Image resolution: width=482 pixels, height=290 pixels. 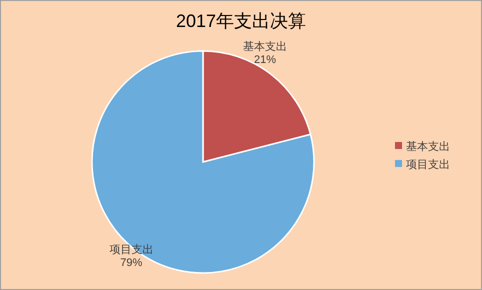 I want to click on legend-label: 项目支出, so click(x=428, y=164).